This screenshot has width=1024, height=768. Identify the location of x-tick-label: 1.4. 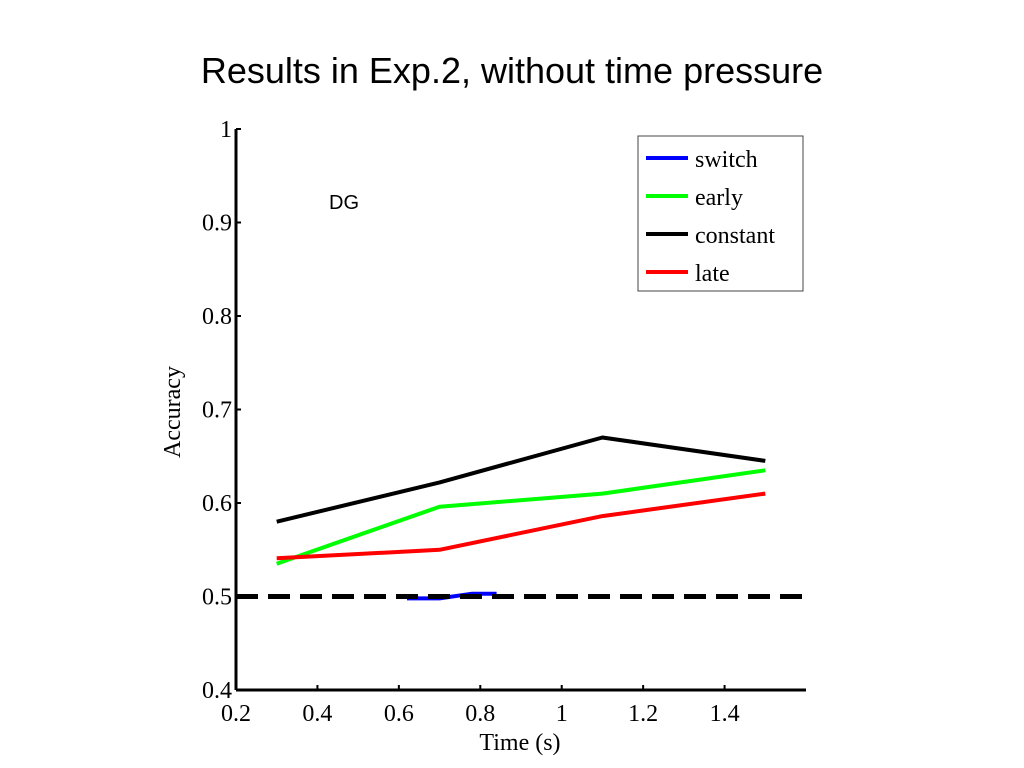
(725, 714).